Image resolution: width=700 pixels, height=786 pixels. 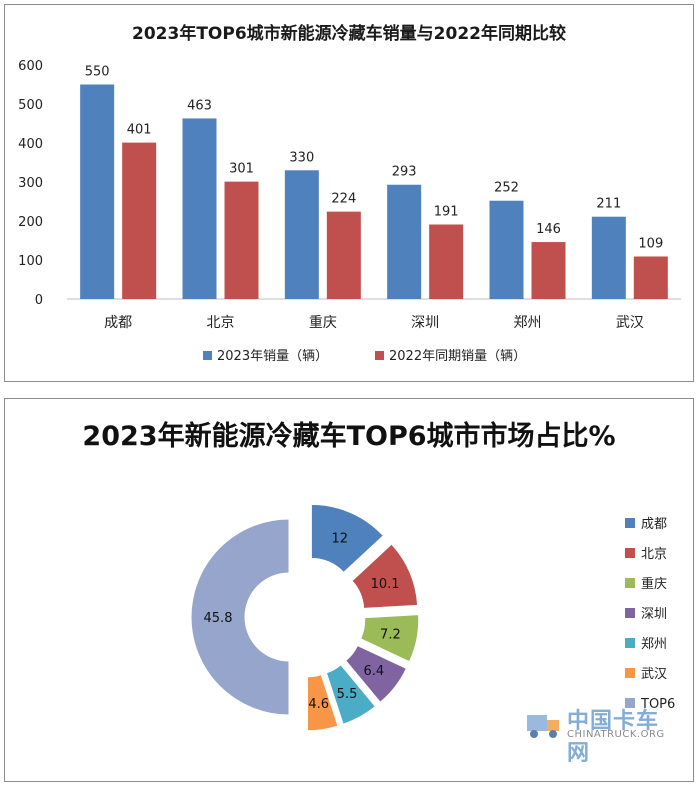 I want to click on donut-chart-title: 2023年新能源冷藏车TOP6城市市场占比%, so click(x=348, y=436).